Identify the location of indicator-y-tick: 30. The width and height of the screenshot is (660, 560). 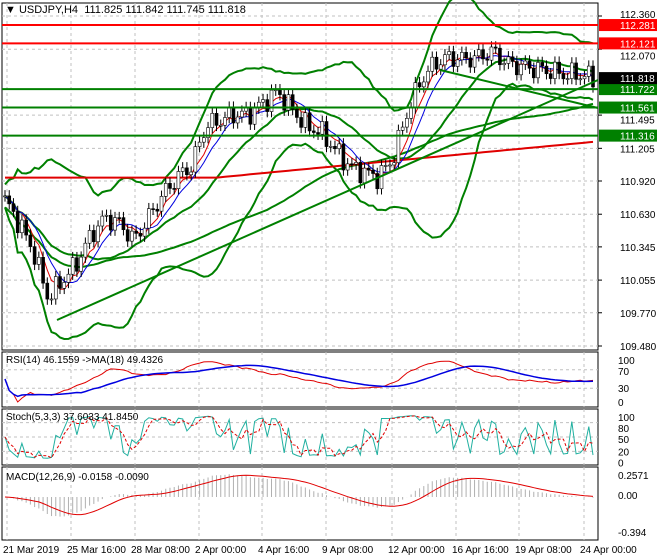
(624, 389).